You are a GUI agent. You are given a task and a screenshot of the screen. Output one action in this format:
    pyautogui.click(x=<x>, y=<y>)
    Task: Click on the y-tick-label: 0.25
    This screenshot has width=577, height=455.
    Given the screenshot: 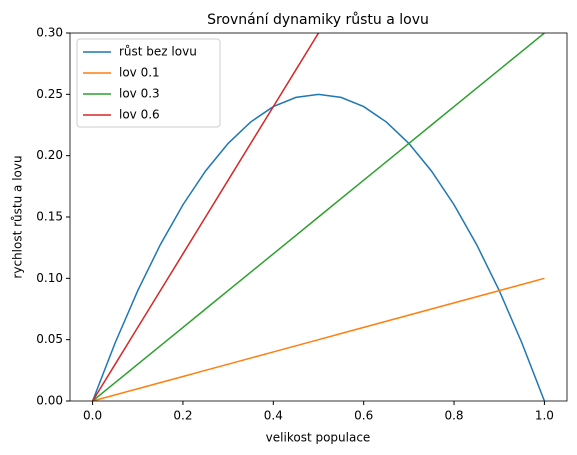 What is the action you would take?
    pyautogui.click(x=49, y=94)
    